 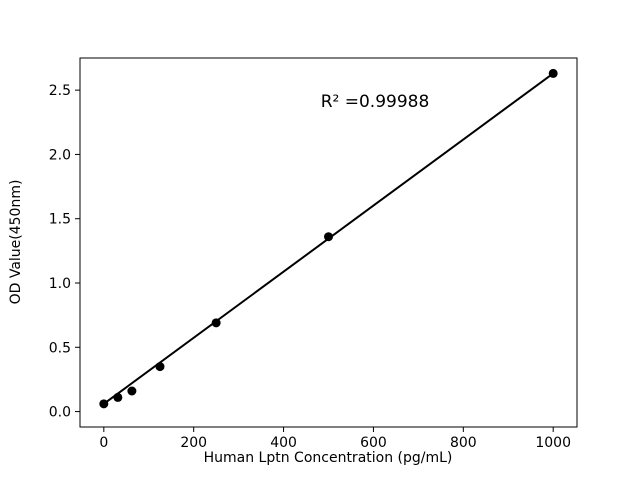 I want to click on y-tick-label: 0.5, so click(x=60, y=348).